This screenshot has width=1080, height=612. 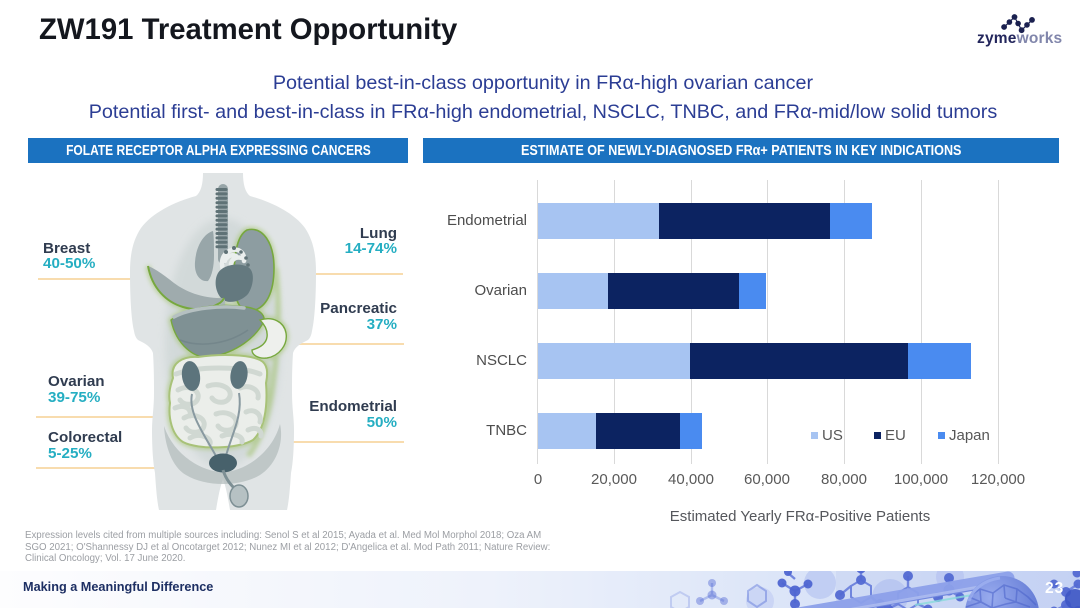 I want to click on svg-text: zymeworks, so click(x=1019, y=38).